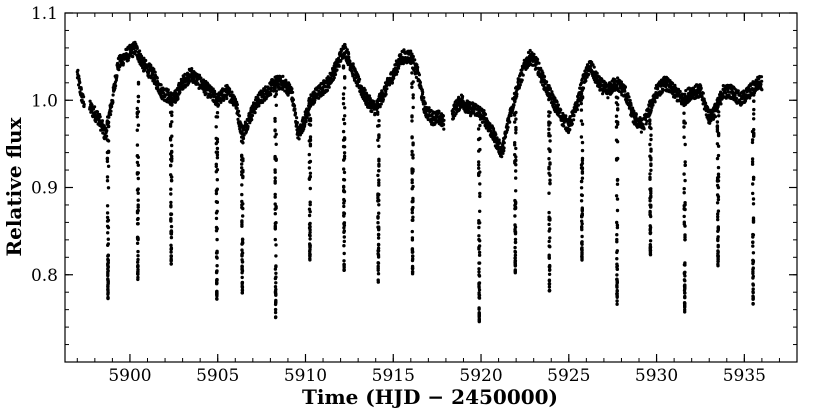 Image resolution: width=830 pixels, height=415 pixels. What do you see at coordinates (44, 14) in the screenshot?
I see `y-tick-label: 1.1` at bounding box center [44, 14].